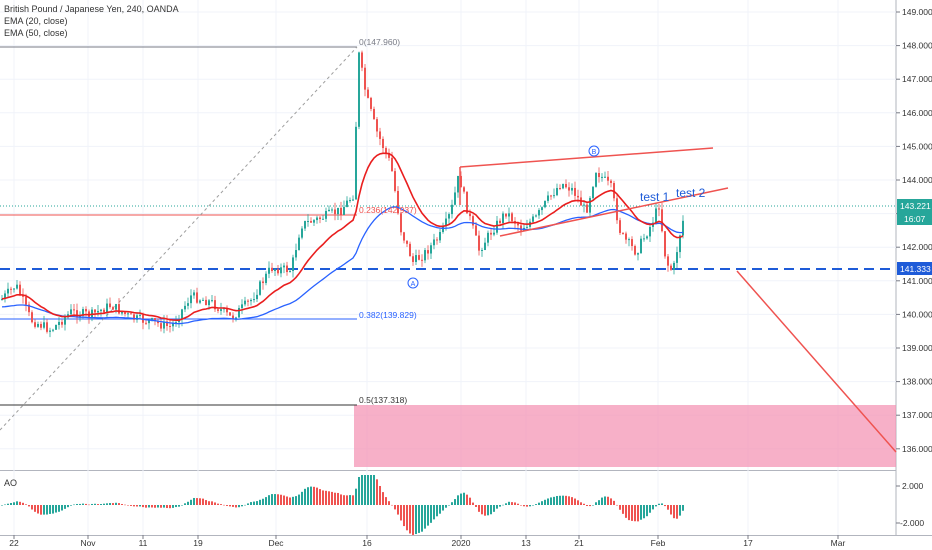 The image size is (932, 550). What do you see at coordinates (914, 268) in the screenshot?
I see `support-price-badge: 141.333` at bounding box center [914, 268].